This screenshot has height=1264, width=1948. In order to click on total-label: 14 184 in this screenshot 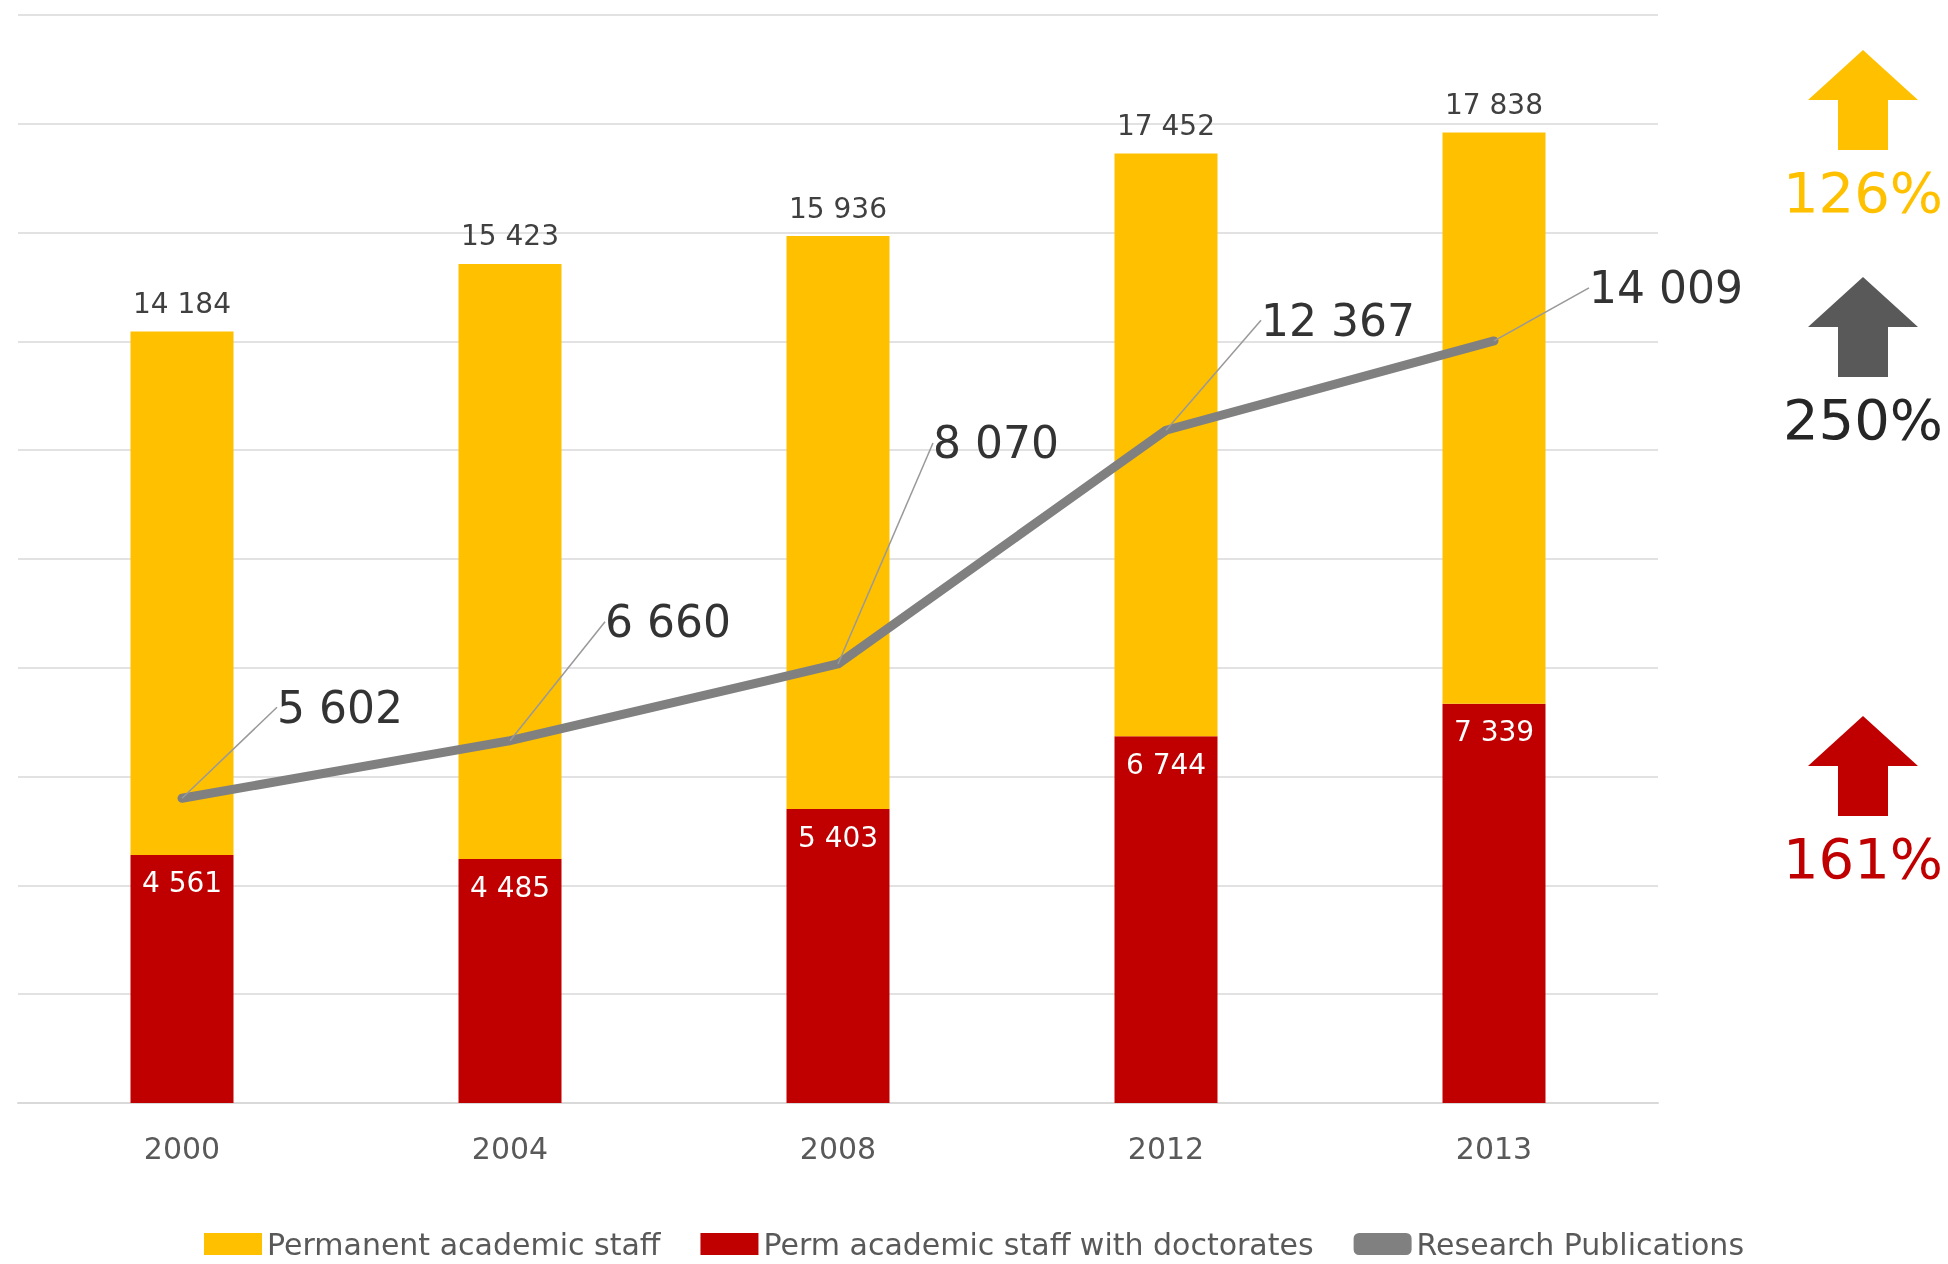, I will do `click(182, 303)`.